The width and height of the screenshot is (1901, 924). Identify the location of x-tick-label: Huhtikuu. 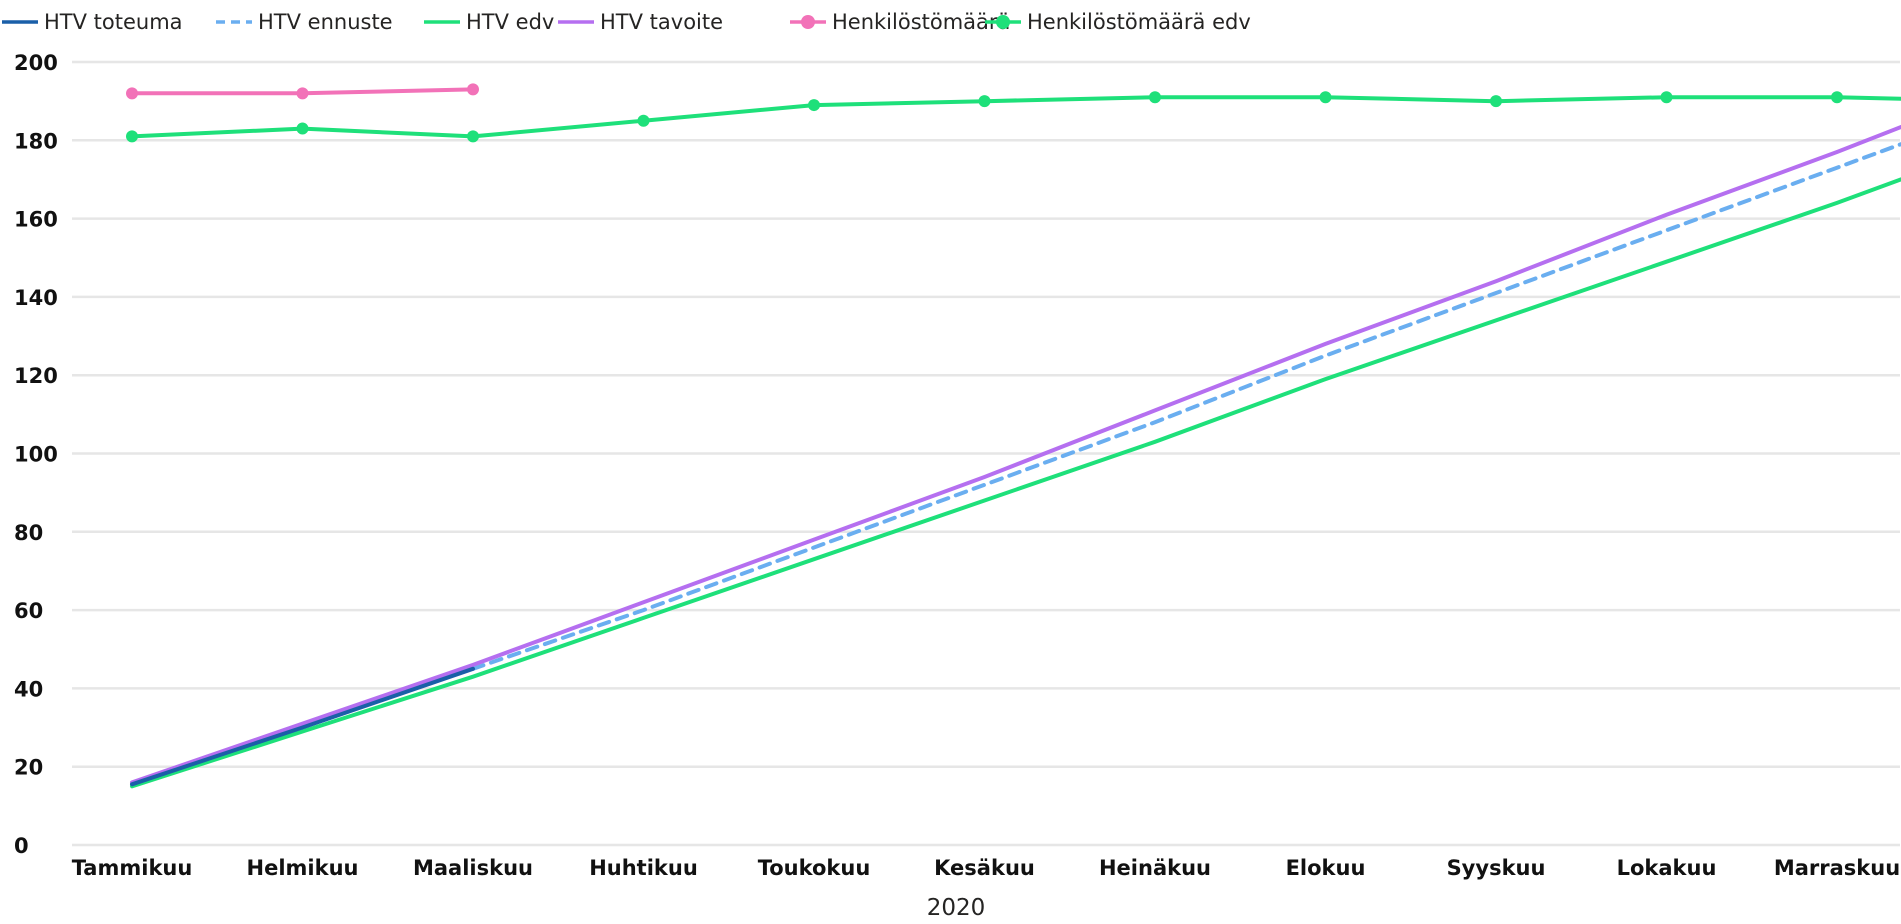
(643, 868).